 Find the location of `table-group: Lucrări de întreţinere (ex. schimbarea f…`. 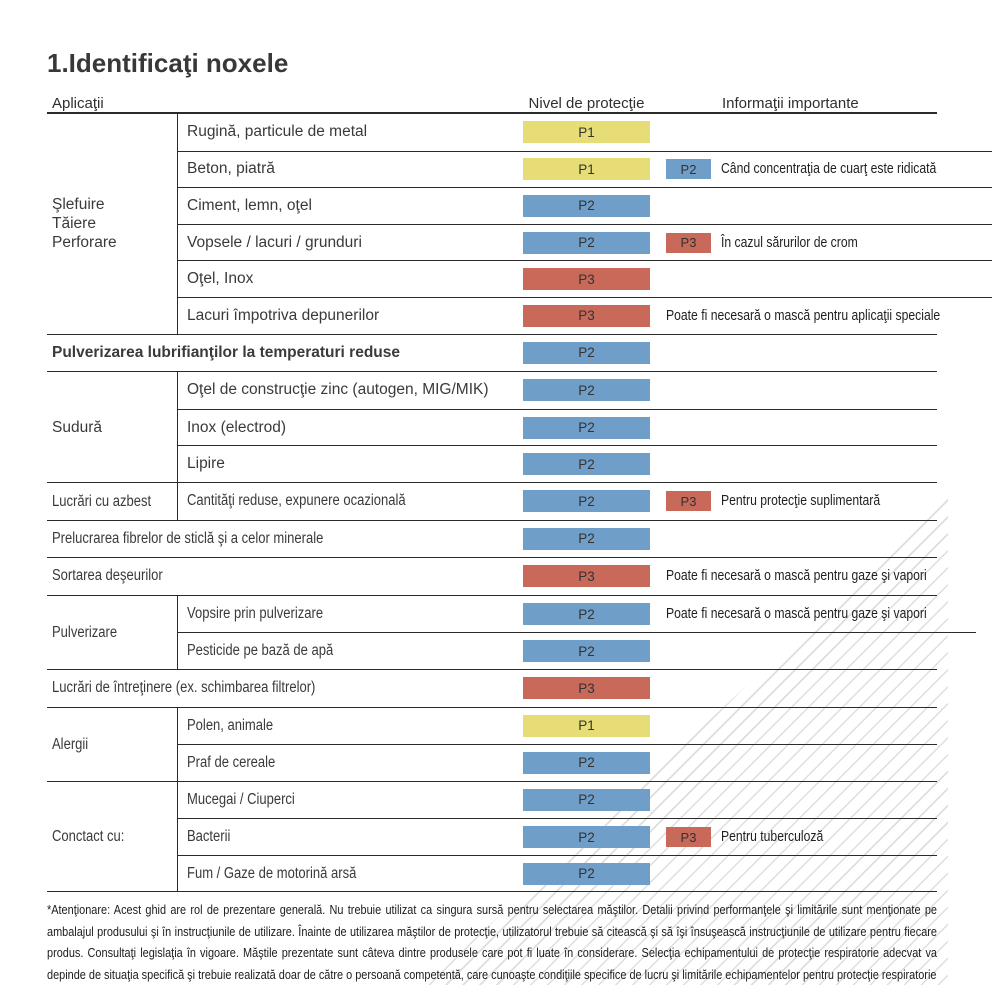

table-group: Lucrări de întreţinere (ex. schimbarea f… is located at coordinates (492, 687).